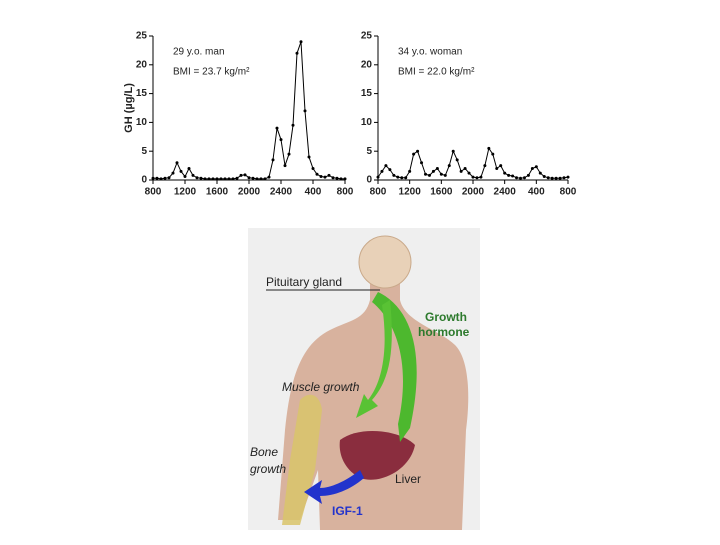 The height and width of the screenshot is (545, 720). I want to click on brain, so click(385, 262).